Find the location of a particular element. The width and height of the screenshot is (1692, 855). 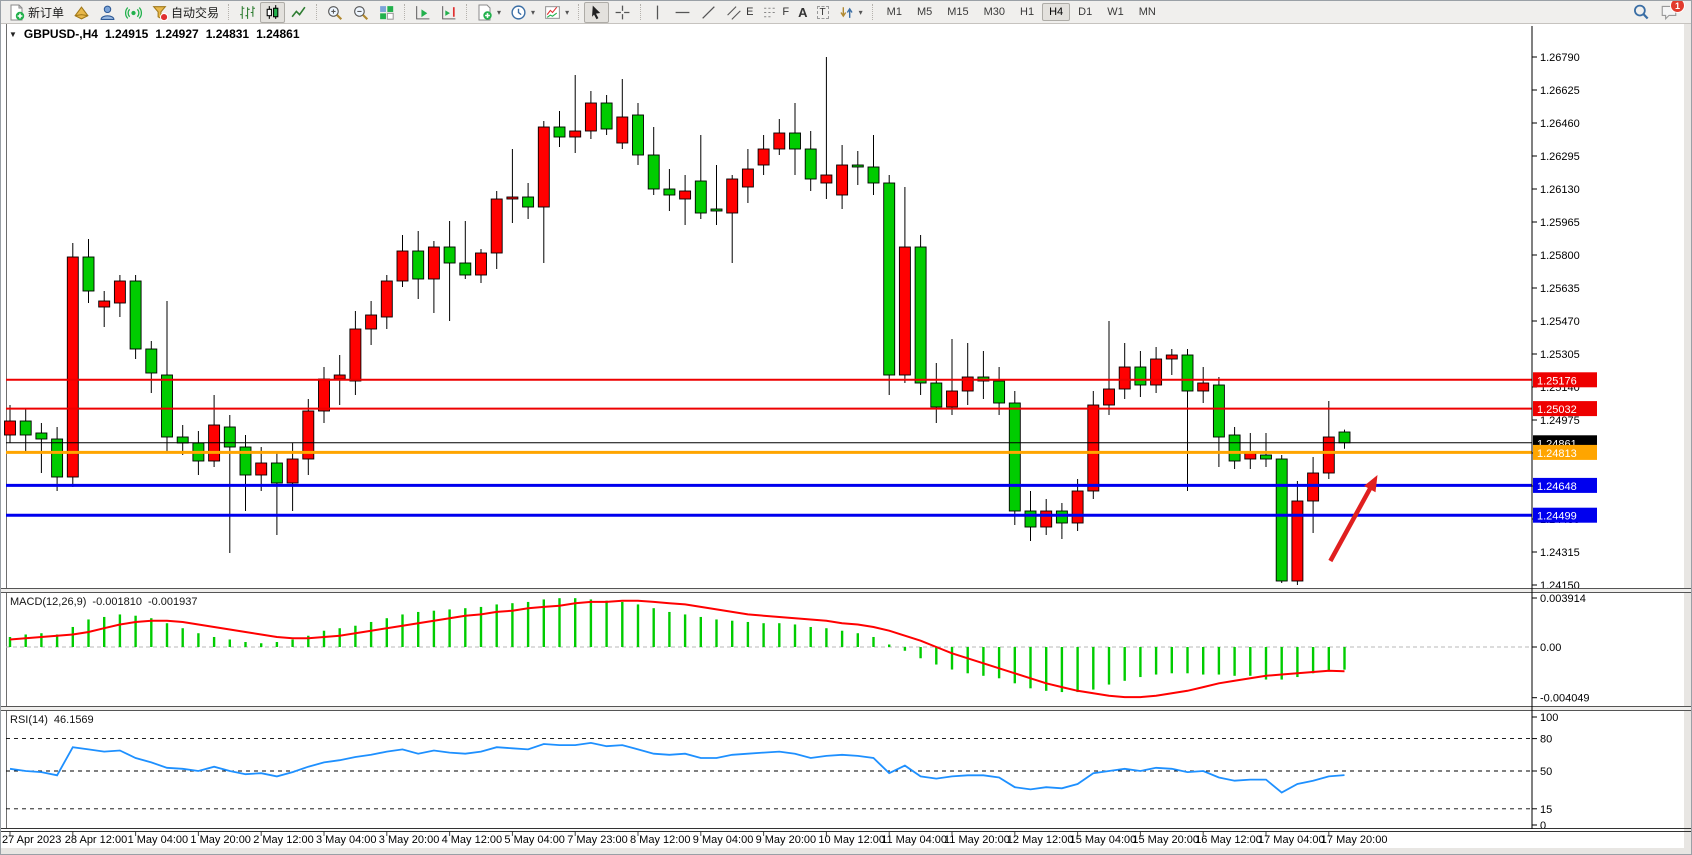

templates-button is located at coordinates (556, 12).